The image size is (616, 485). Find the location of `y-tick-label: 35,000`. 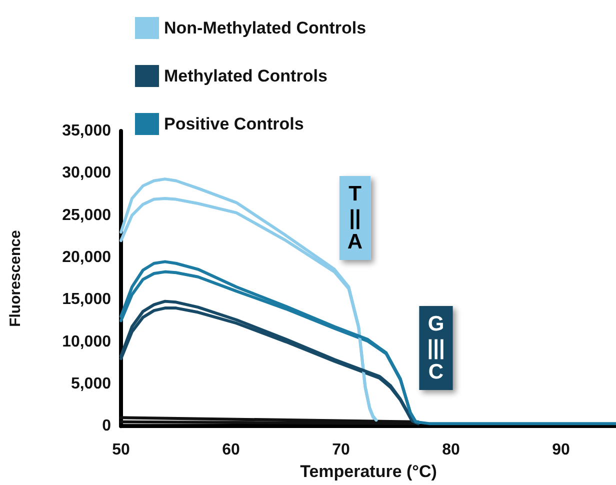

y-tick-label: 35,000 is located at coordinates (87, 131).